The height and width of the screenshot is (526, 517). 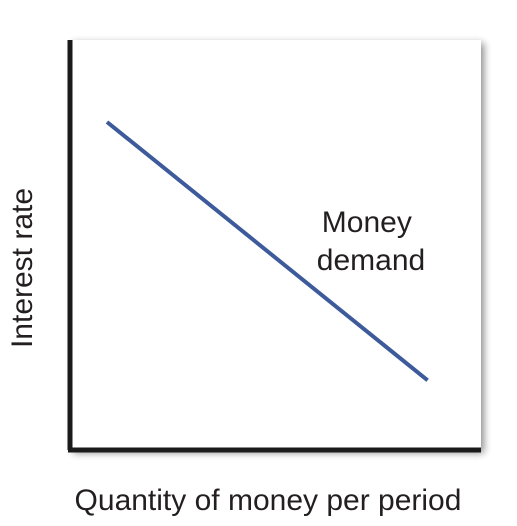 I want to click on series-label-line-1: Money, so click(x=367, y=222).